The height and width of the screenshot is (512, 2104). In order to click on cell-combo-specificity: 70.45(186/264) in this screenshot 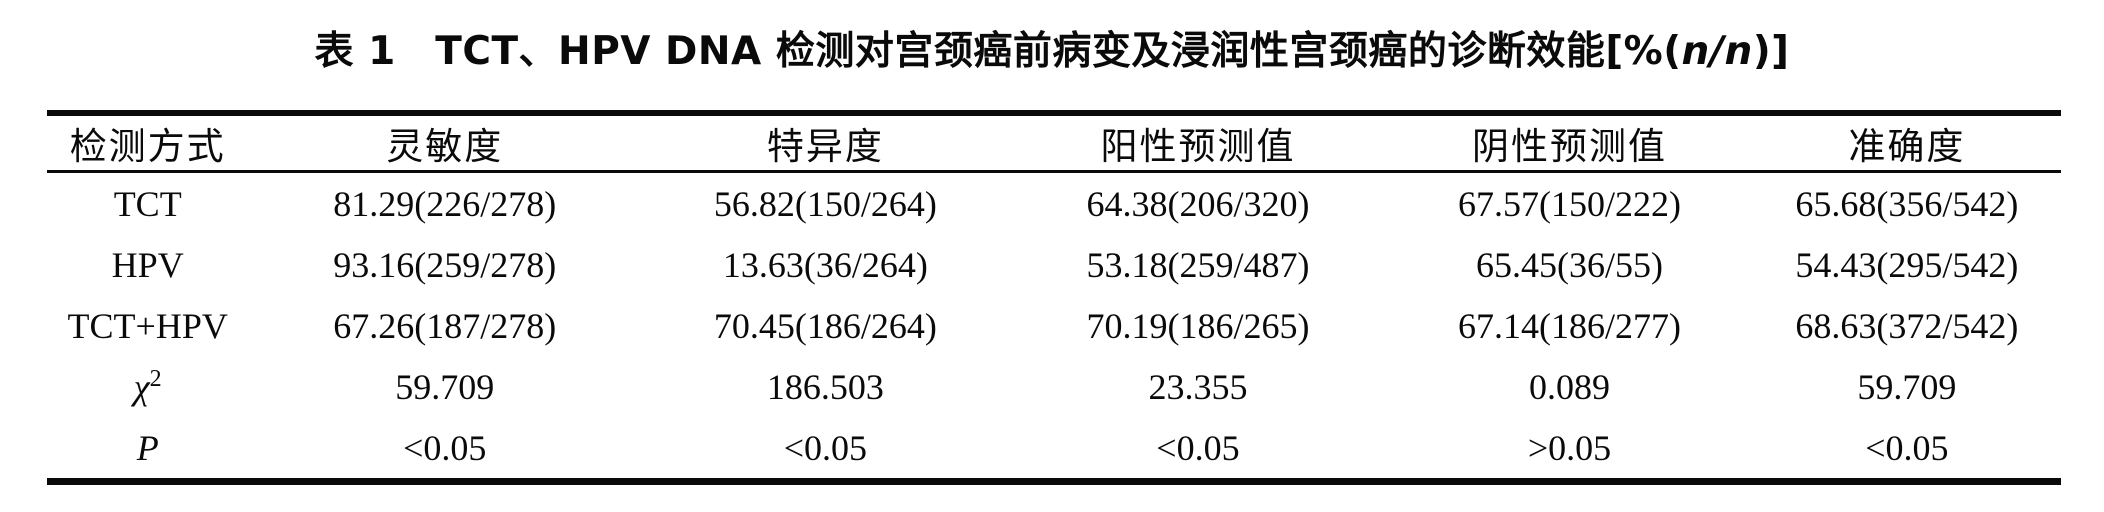, I will do `click(825, 325)`.